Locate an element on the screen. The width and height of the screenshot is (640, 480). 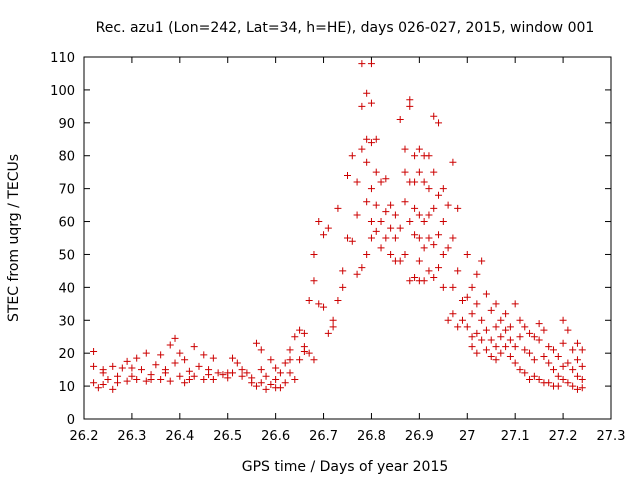
x-tick-label: 26.9 is located at coordinates (419, 436).